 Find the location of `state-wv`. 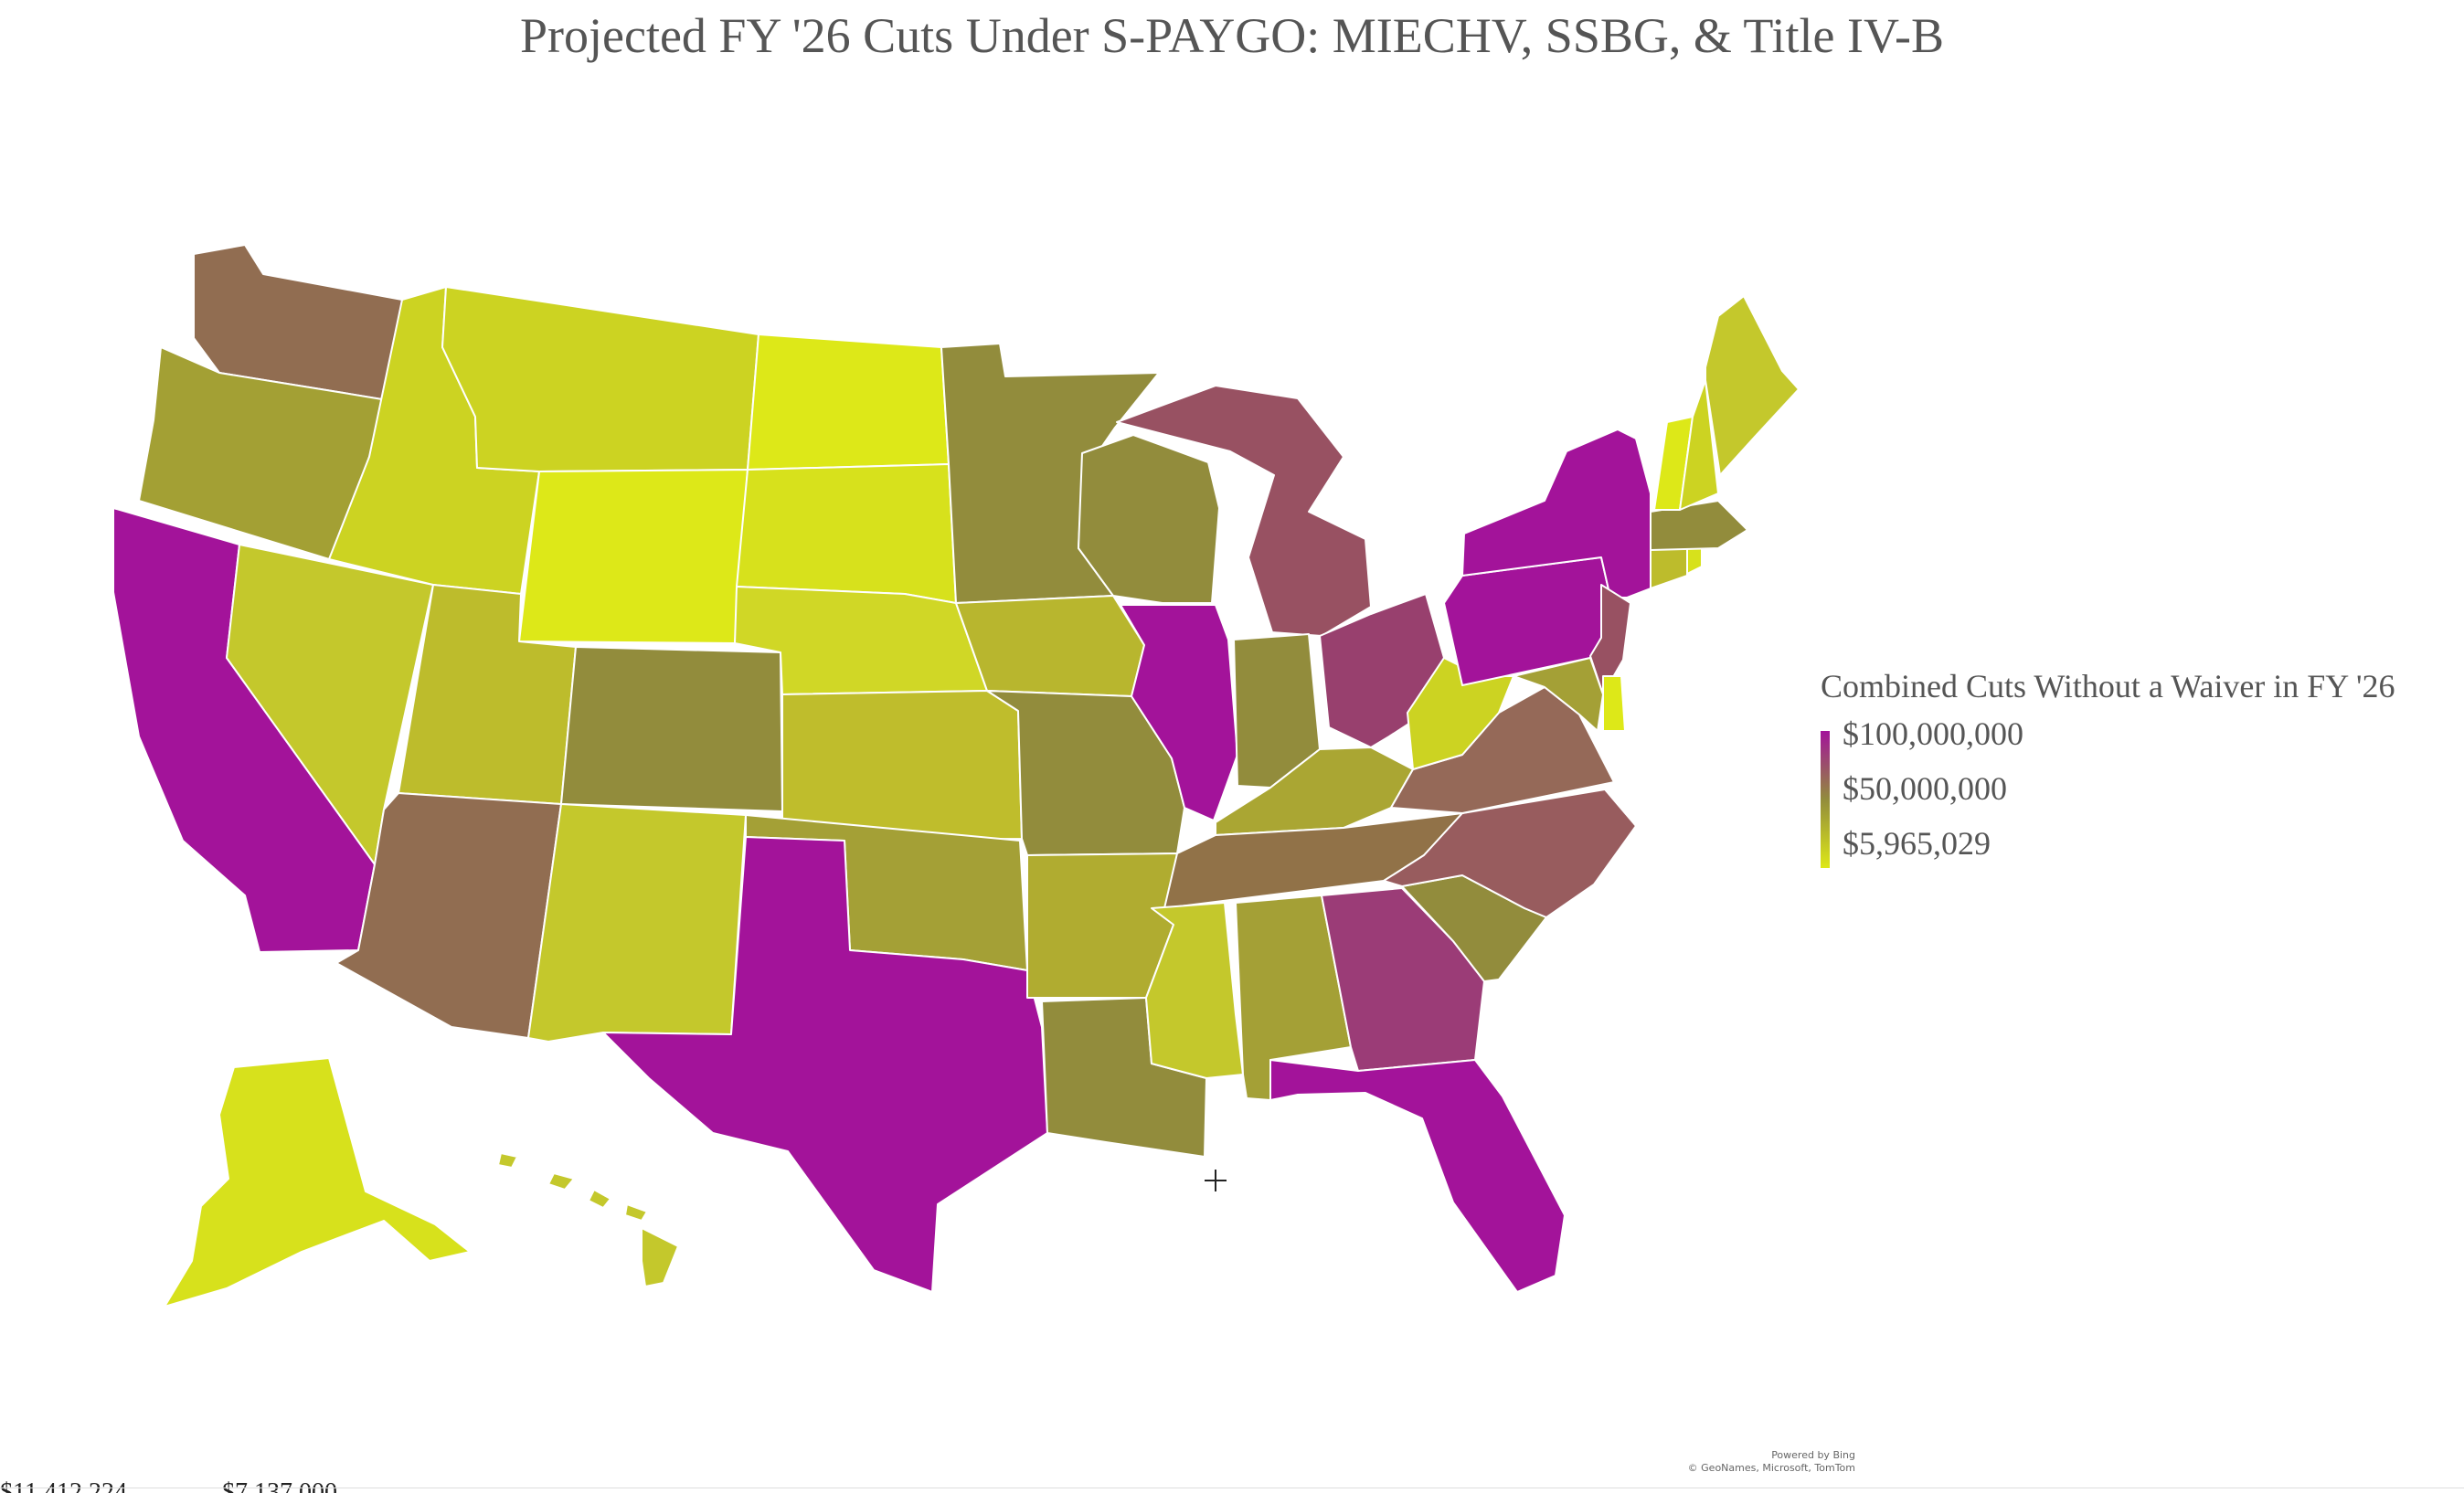

state-wv is located at coordinates (1460, 713).